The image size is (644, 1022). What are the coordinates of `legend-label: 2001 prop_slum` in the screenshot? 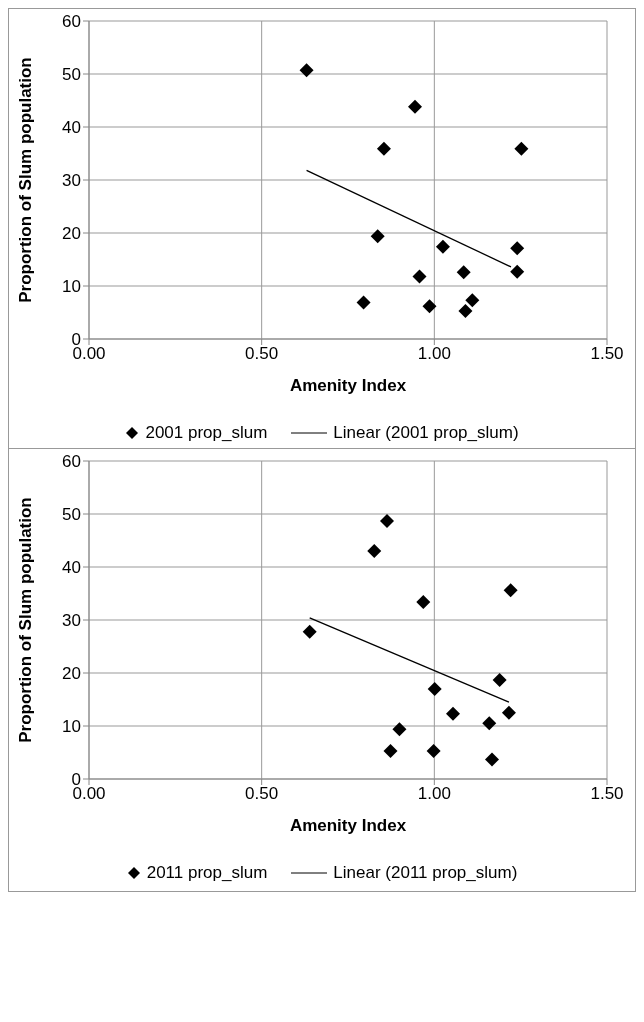 It's located at (206, 433).